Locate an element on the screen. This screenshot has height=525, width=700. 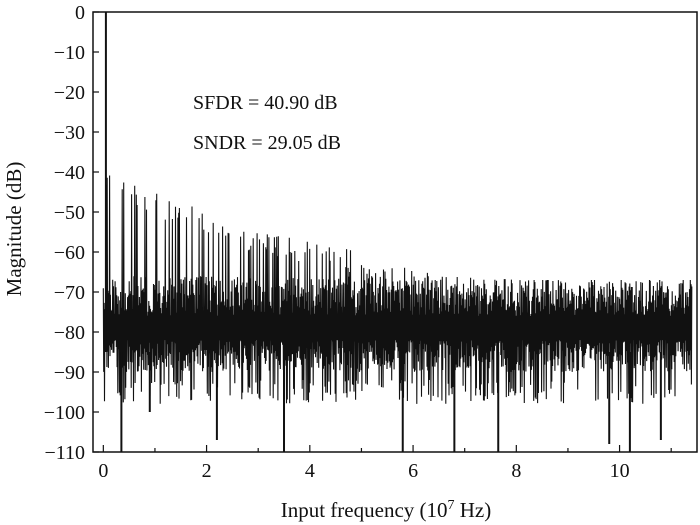
annotation-sndr: SNDR = 29.05 dB is located at coordinates (267, 143).